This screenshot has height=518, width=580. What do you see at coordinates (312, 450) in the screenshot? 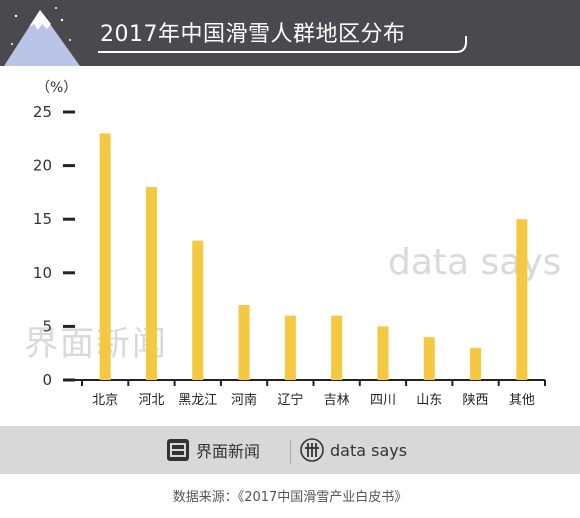
I see `datasays-logo-icon` at bounding box center [312, 450].